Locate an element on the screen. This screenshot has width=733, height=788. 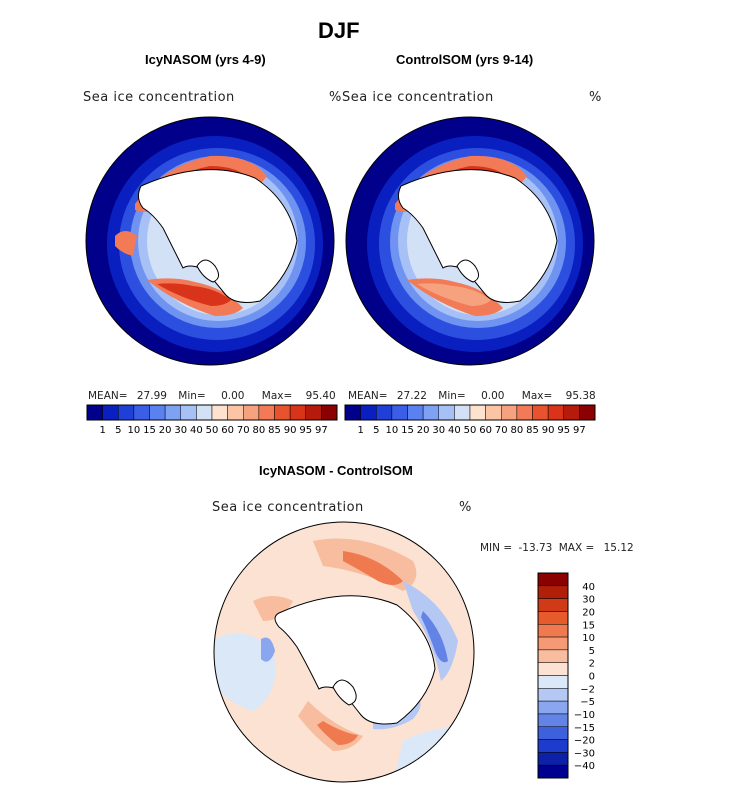
colorbar-tick-label: −2 is located at coordinates (587, 689).